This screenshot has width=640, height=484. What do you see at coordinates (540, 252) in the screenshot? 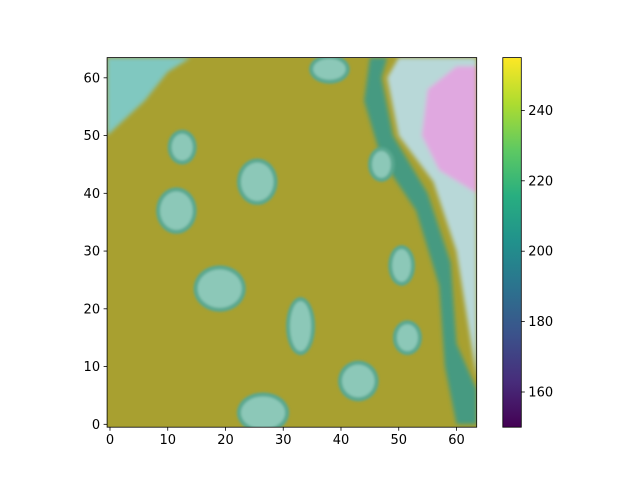
I see `colorbar-tick-label-2: 200` at bounding box center [540, 252].